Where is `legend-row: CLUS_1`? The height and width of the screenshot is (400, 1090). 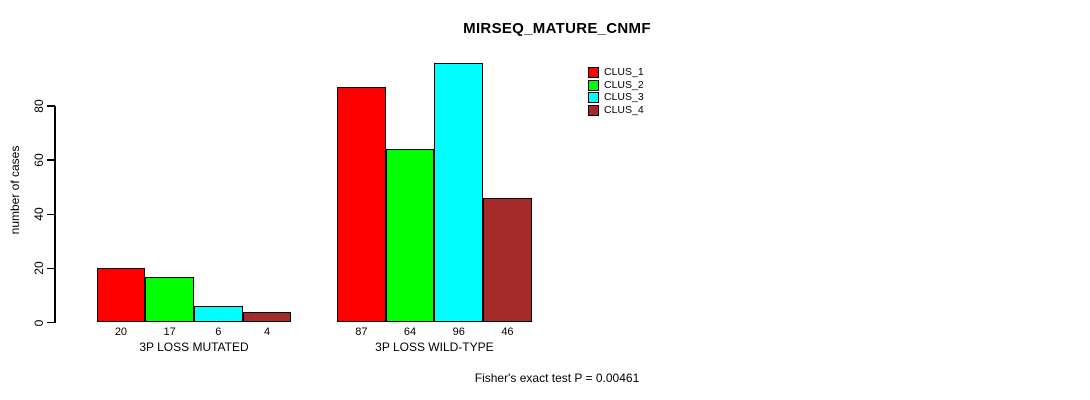 legend-row: CLUS_1 is located at coordinates (616, 72).